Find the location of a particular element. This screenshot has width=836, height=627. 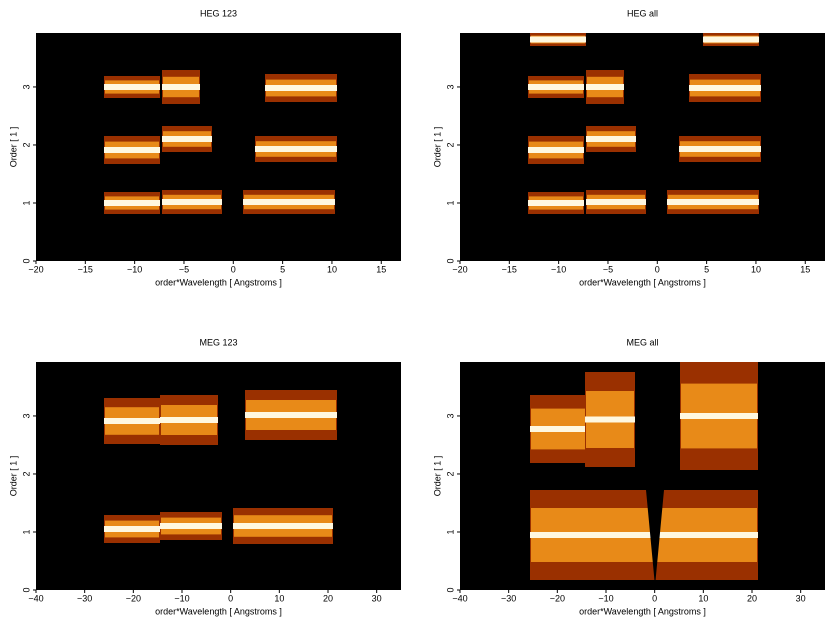

panel-title: HEG 123 is located at coordinates (218, 13).